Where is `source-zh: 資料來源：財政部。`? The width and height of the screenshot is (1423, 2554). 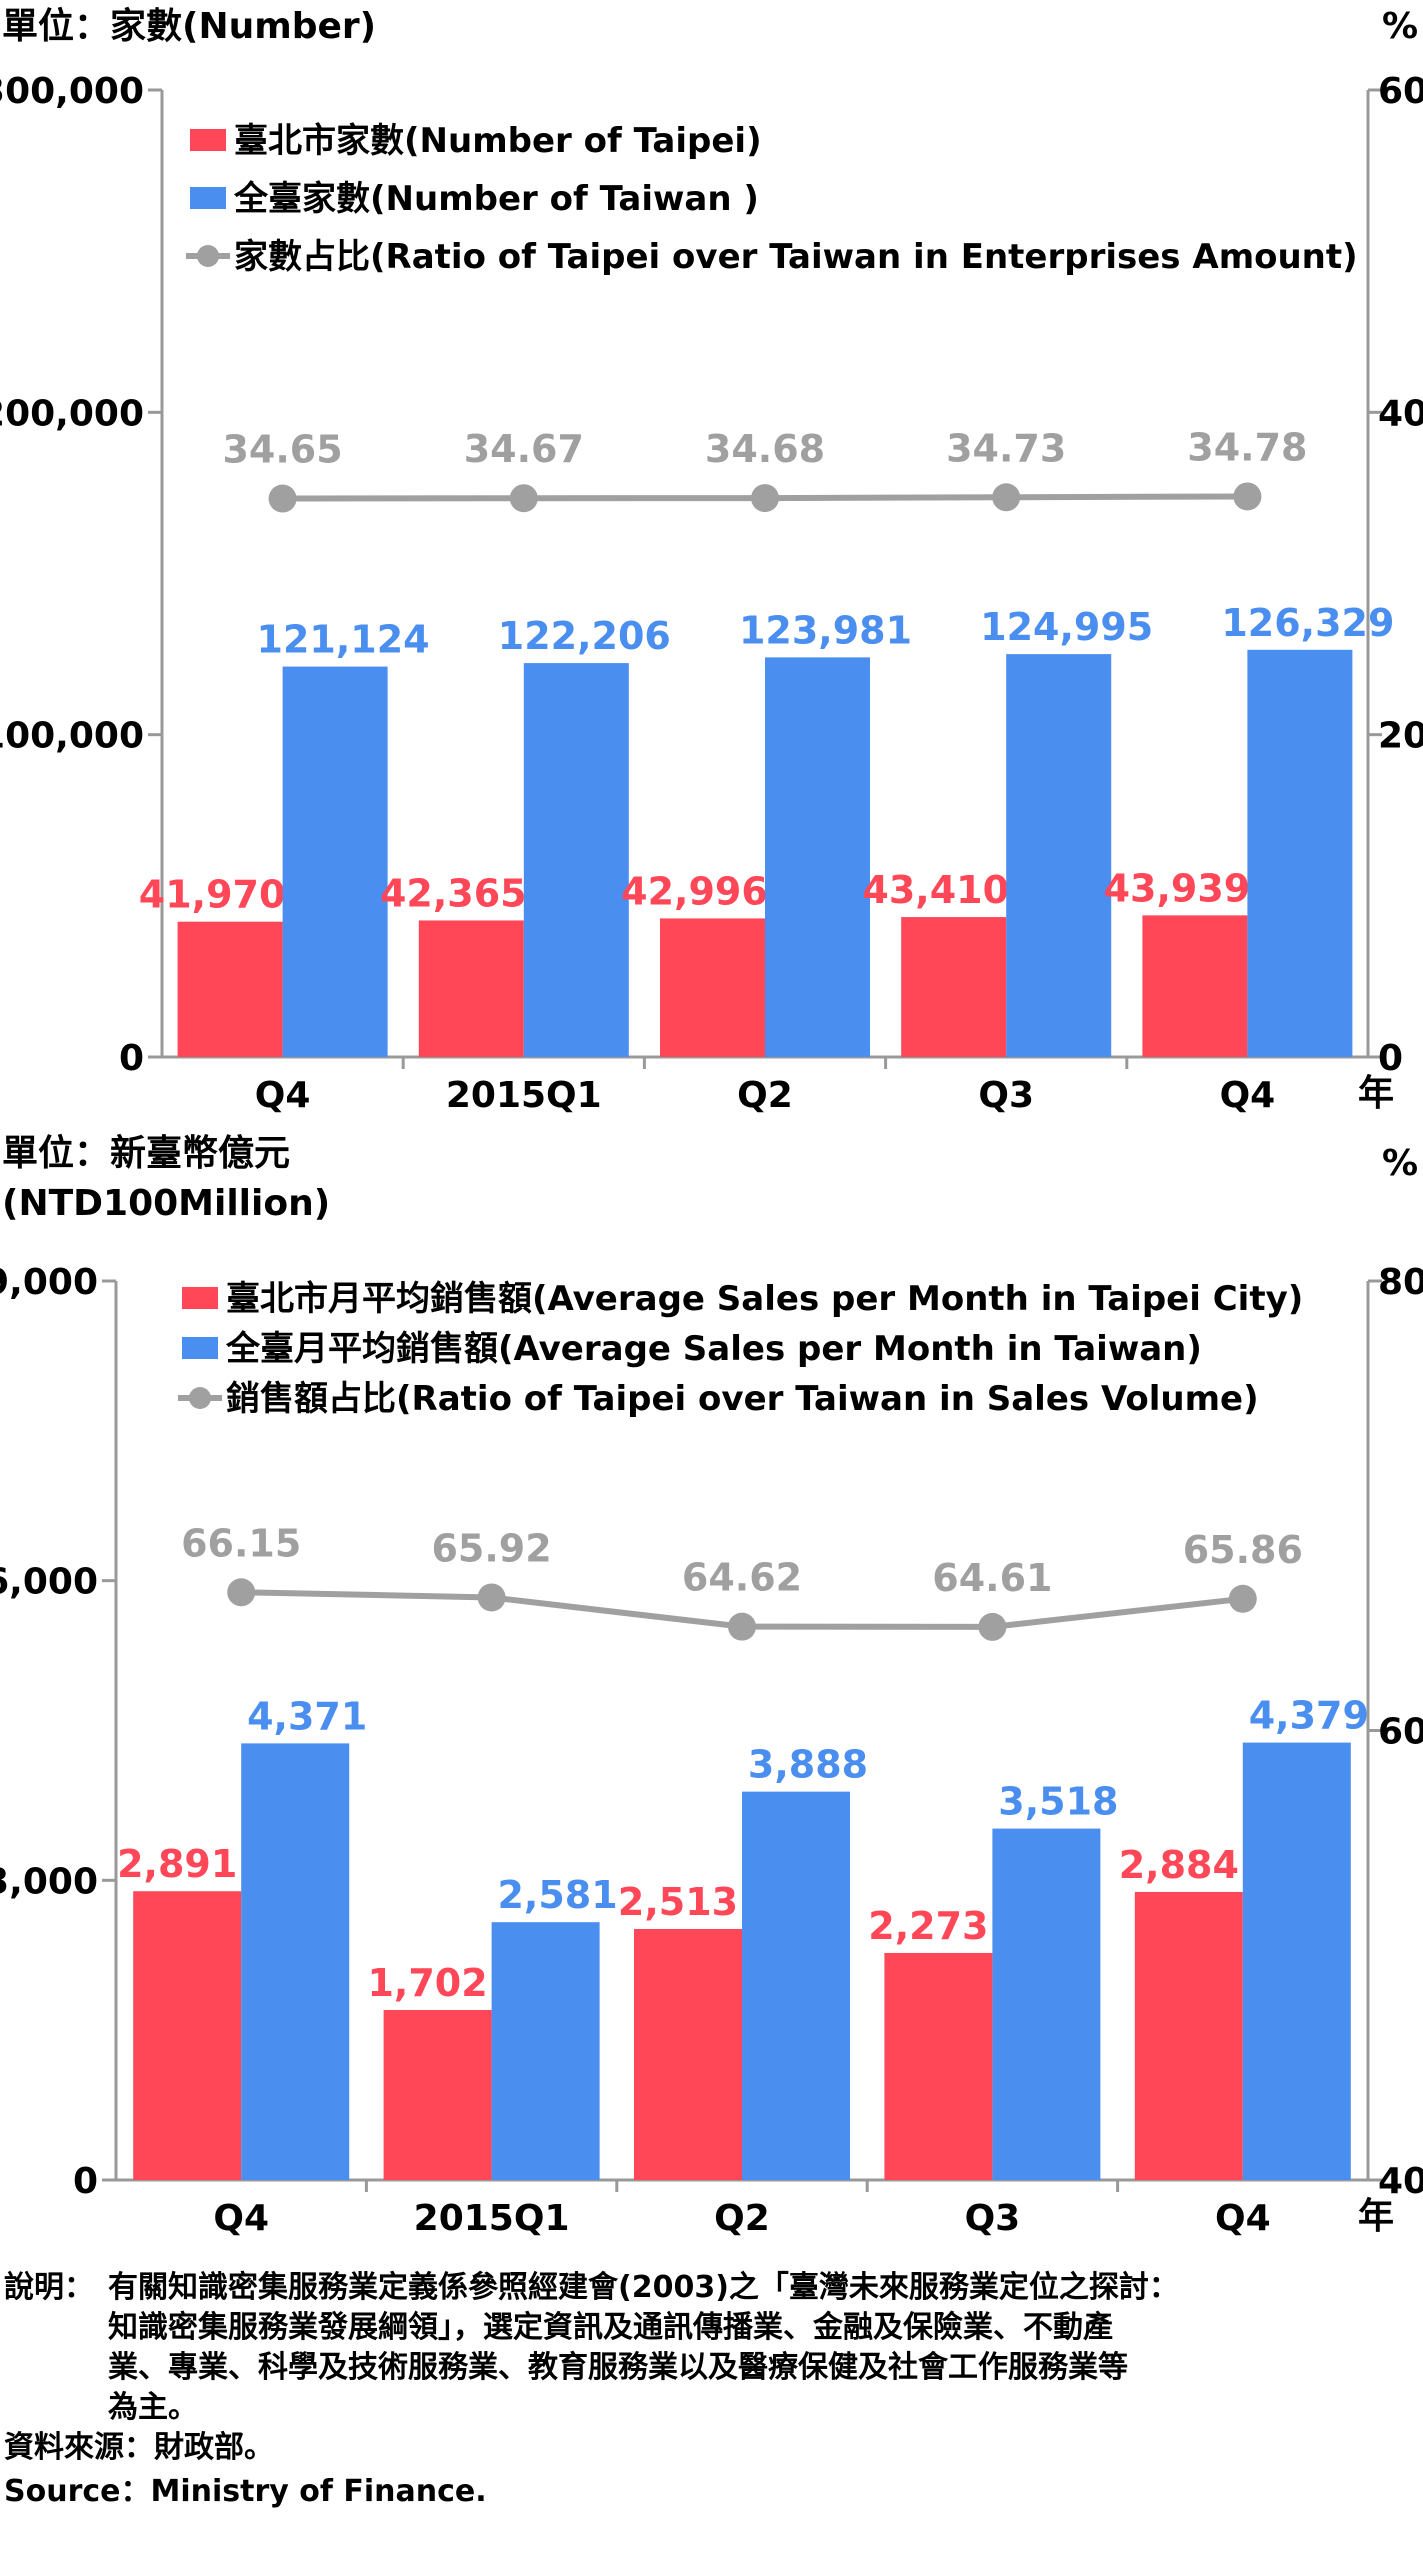
source-zh: 資料來源：財政部。 is located at coordinates (139, 2447).